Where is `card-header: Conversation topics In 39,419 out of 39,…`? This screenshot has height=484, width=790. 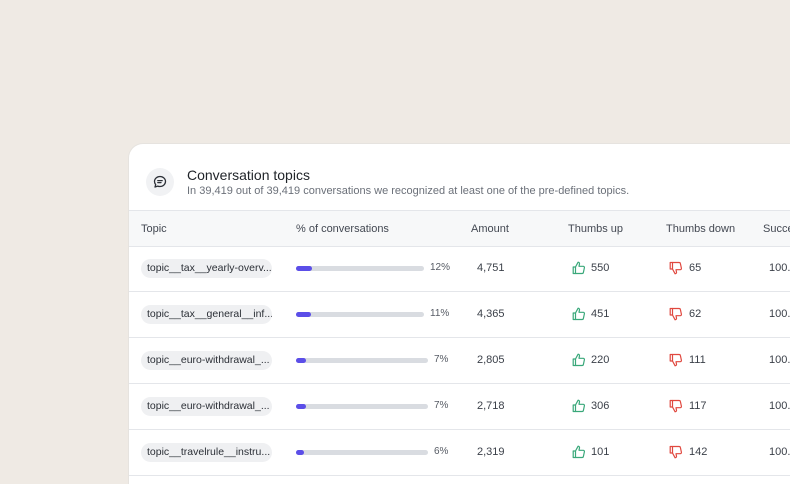
card-header: Conversation topics In 39,419 out of 39,… is located at coordinates (459, 177).